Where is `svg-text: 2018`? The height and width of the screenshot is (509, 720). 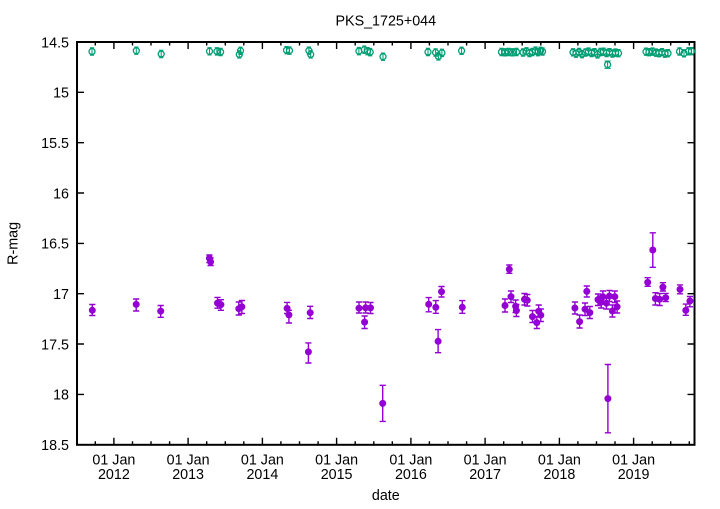
svg-text: 2018 is located at coordinates (559, 475).